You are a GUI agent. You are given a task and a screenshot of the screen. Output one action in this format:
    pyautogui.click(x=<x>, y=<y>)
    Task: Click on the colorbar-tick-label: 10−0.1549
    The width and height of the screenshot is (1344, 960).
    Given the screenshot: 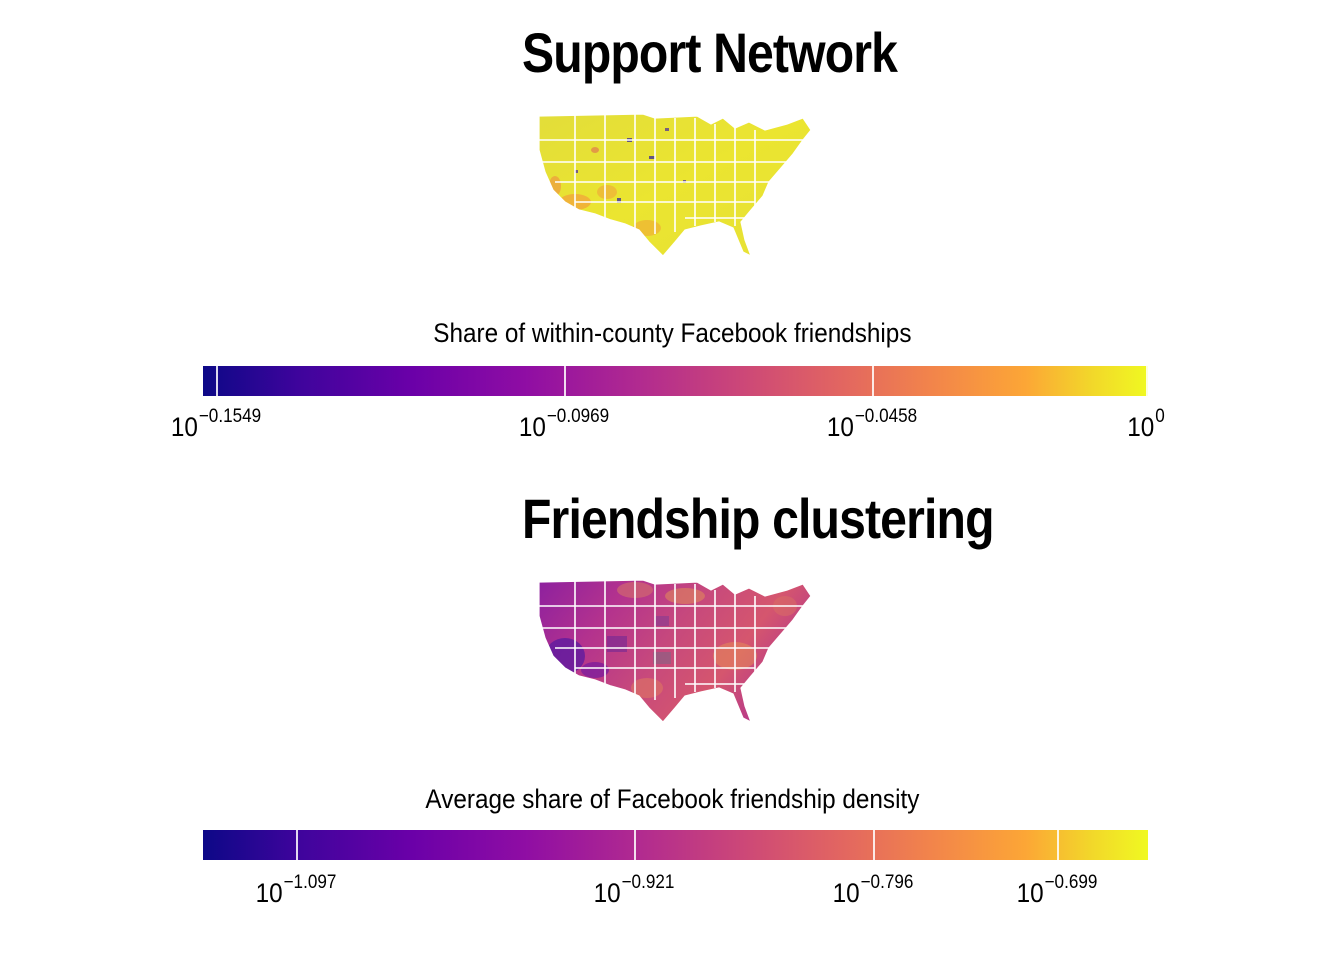 What is the action you would take?
    pyautogui.click(x=216, y=424)
    